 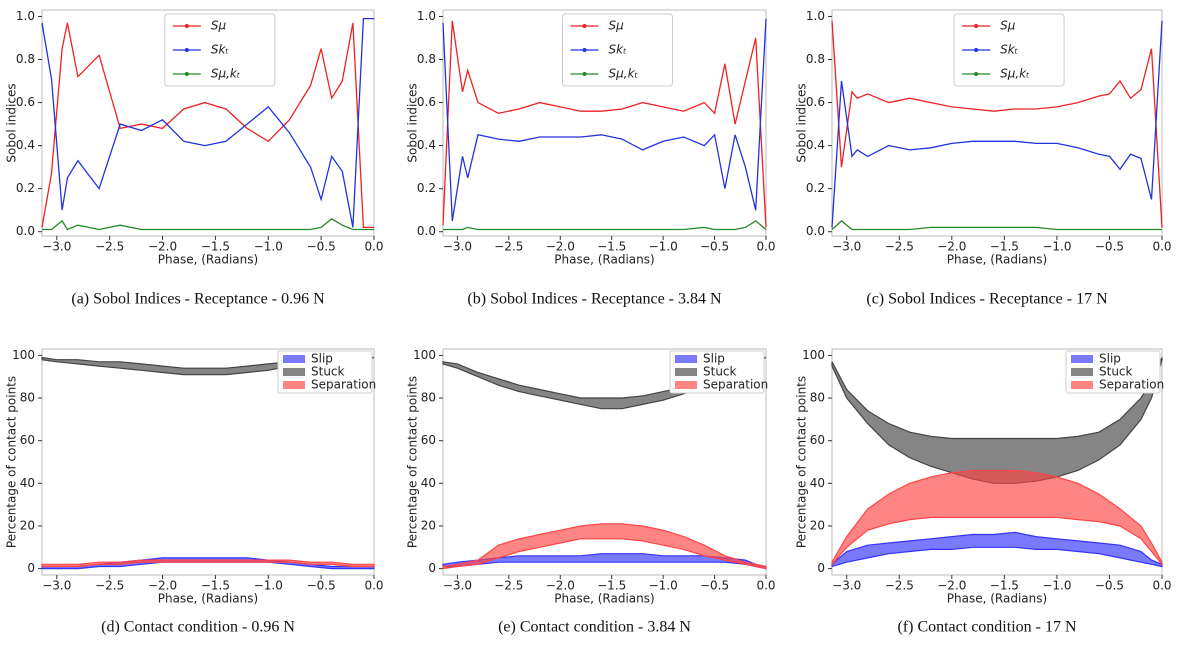 I want to click on caption: (d) Contact condition - 0.96 N, so click(x=198, y=627).